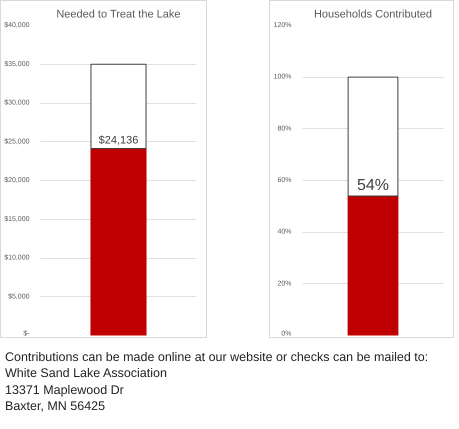 Image resolution: width=459 pixels, height=429 pixels. What do you see at coordinates (118, 140) in the screenshot?
I see `data-label: $24,136` at bounding box center [118, 140].